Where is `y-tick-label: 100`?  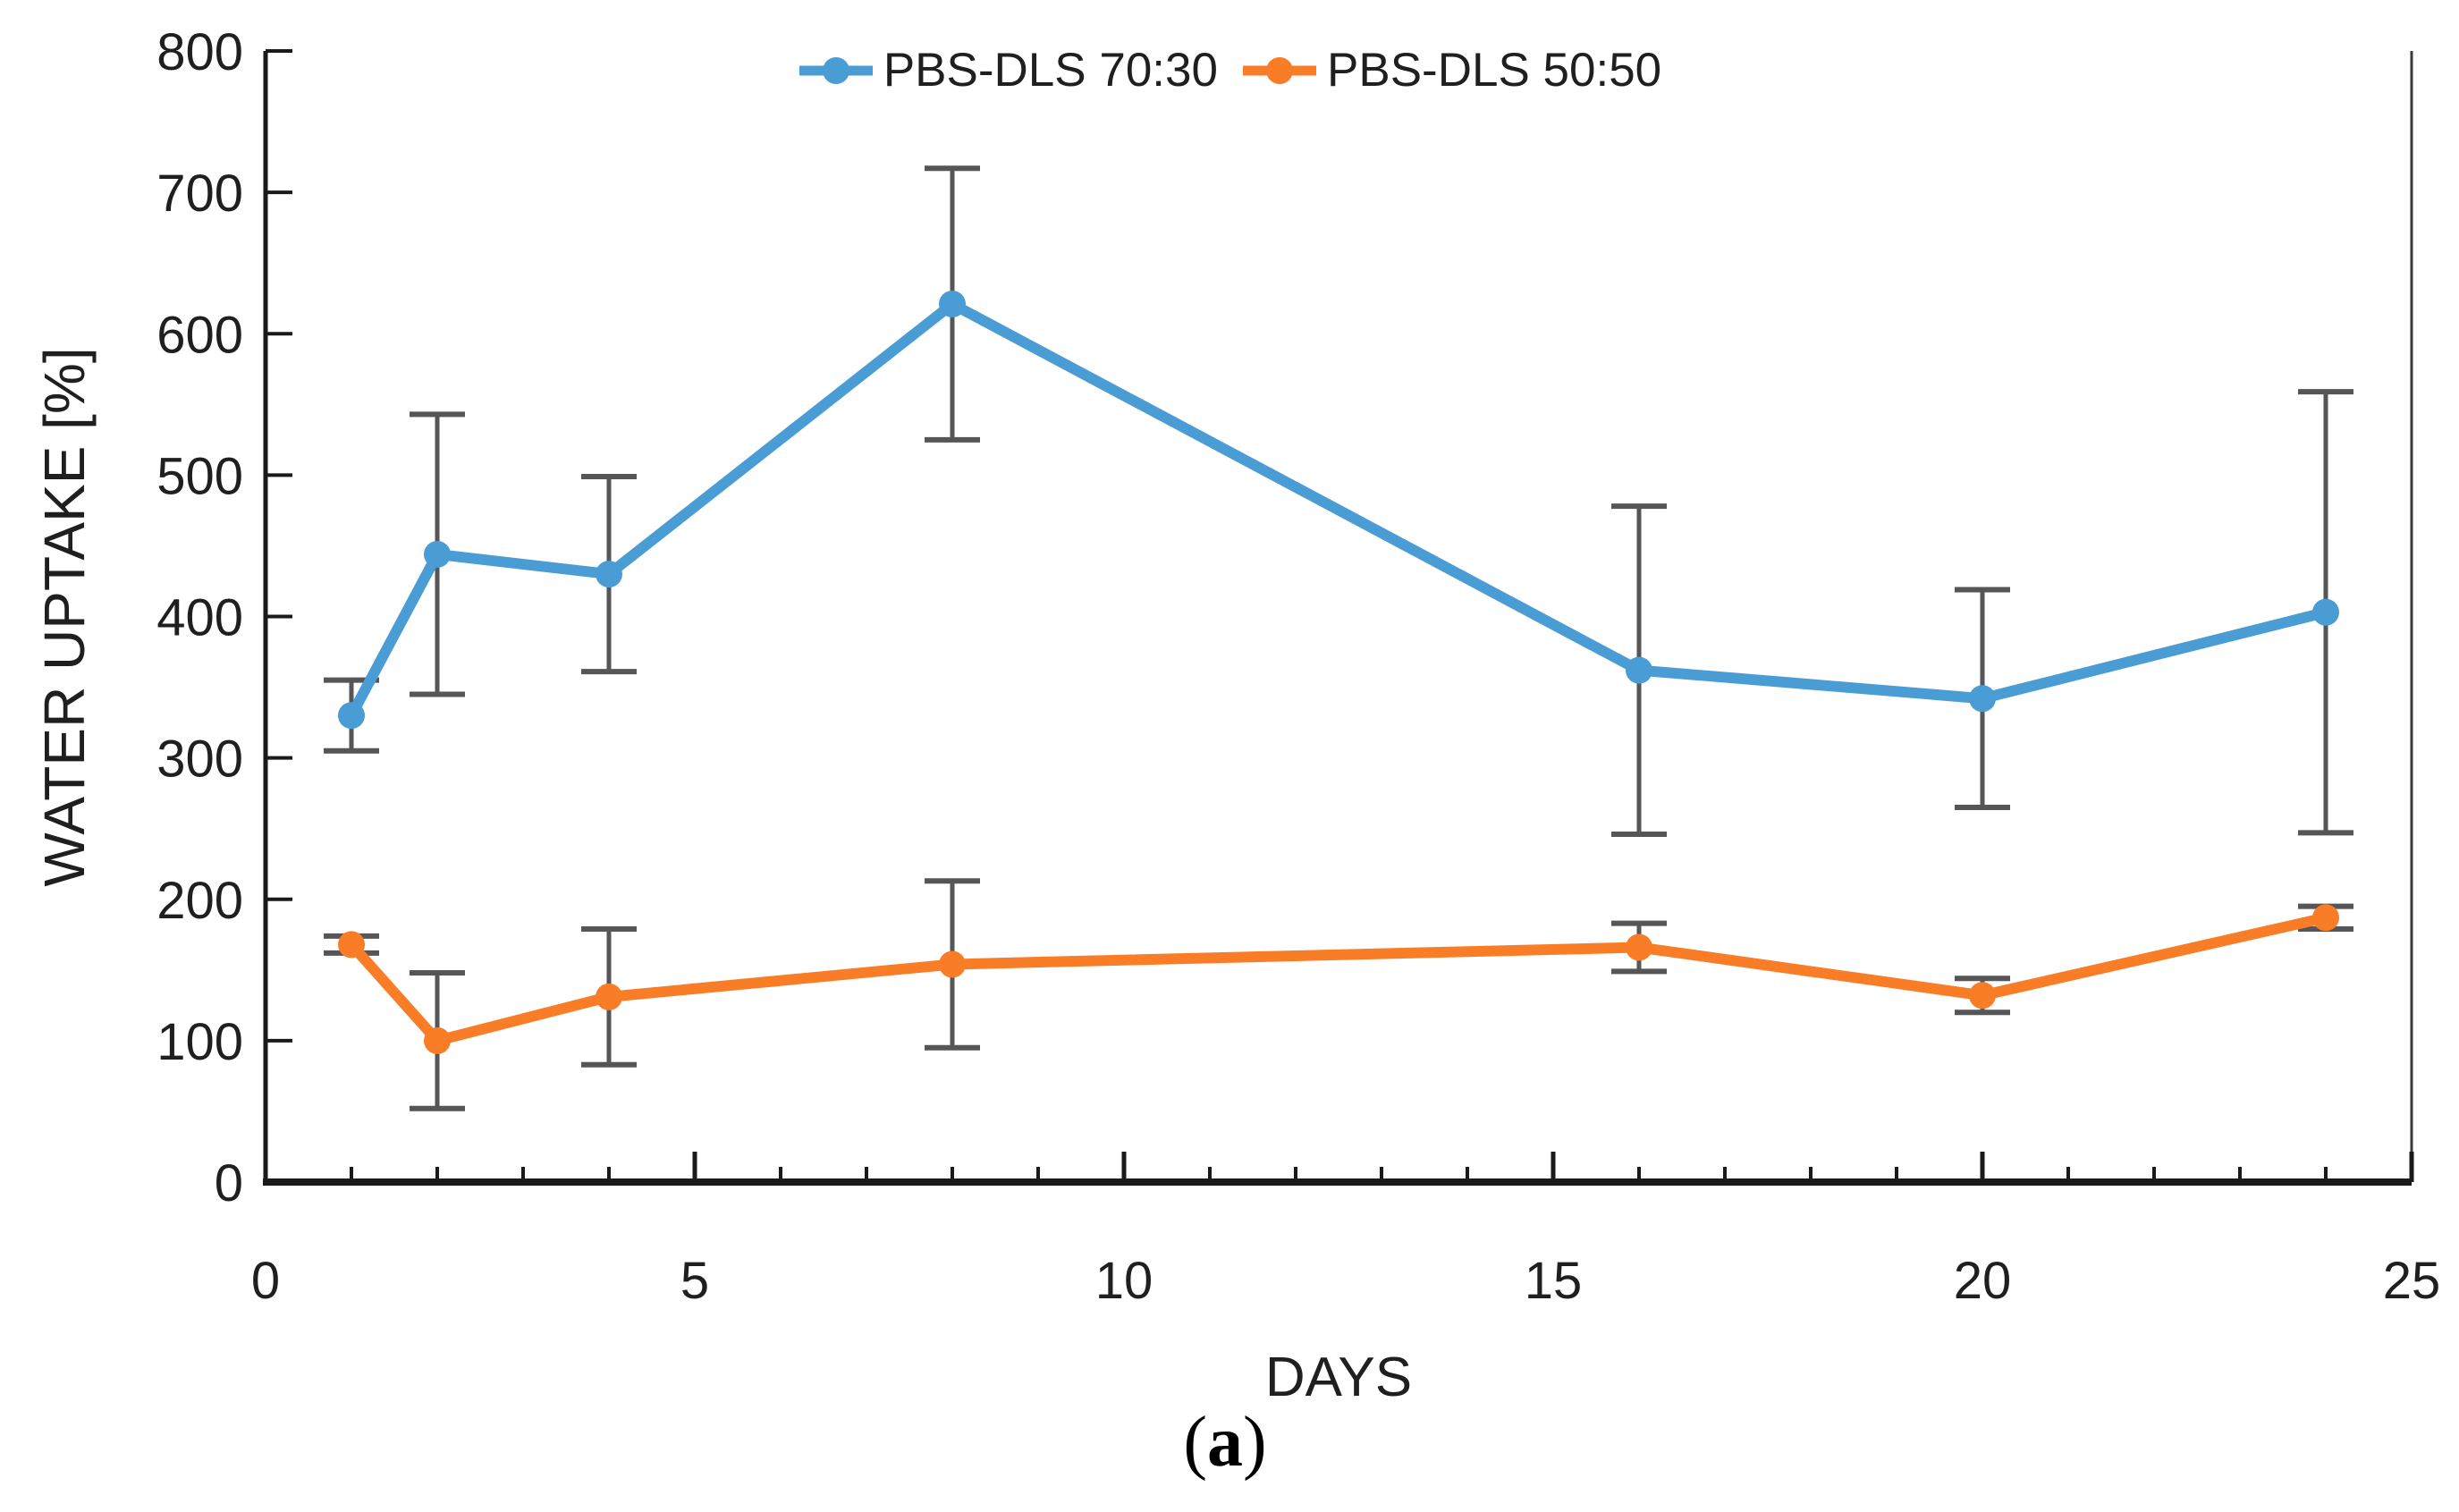
y-tick-label: 100 is located at coordinates (199, 1042).